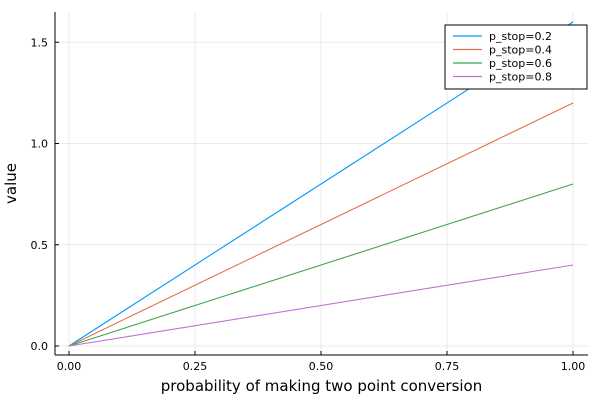 The image size is (600, 400). Describe the element at coordinates (573, 366) in the screenshot. I see `x-tick-label: 1.00` at that location.